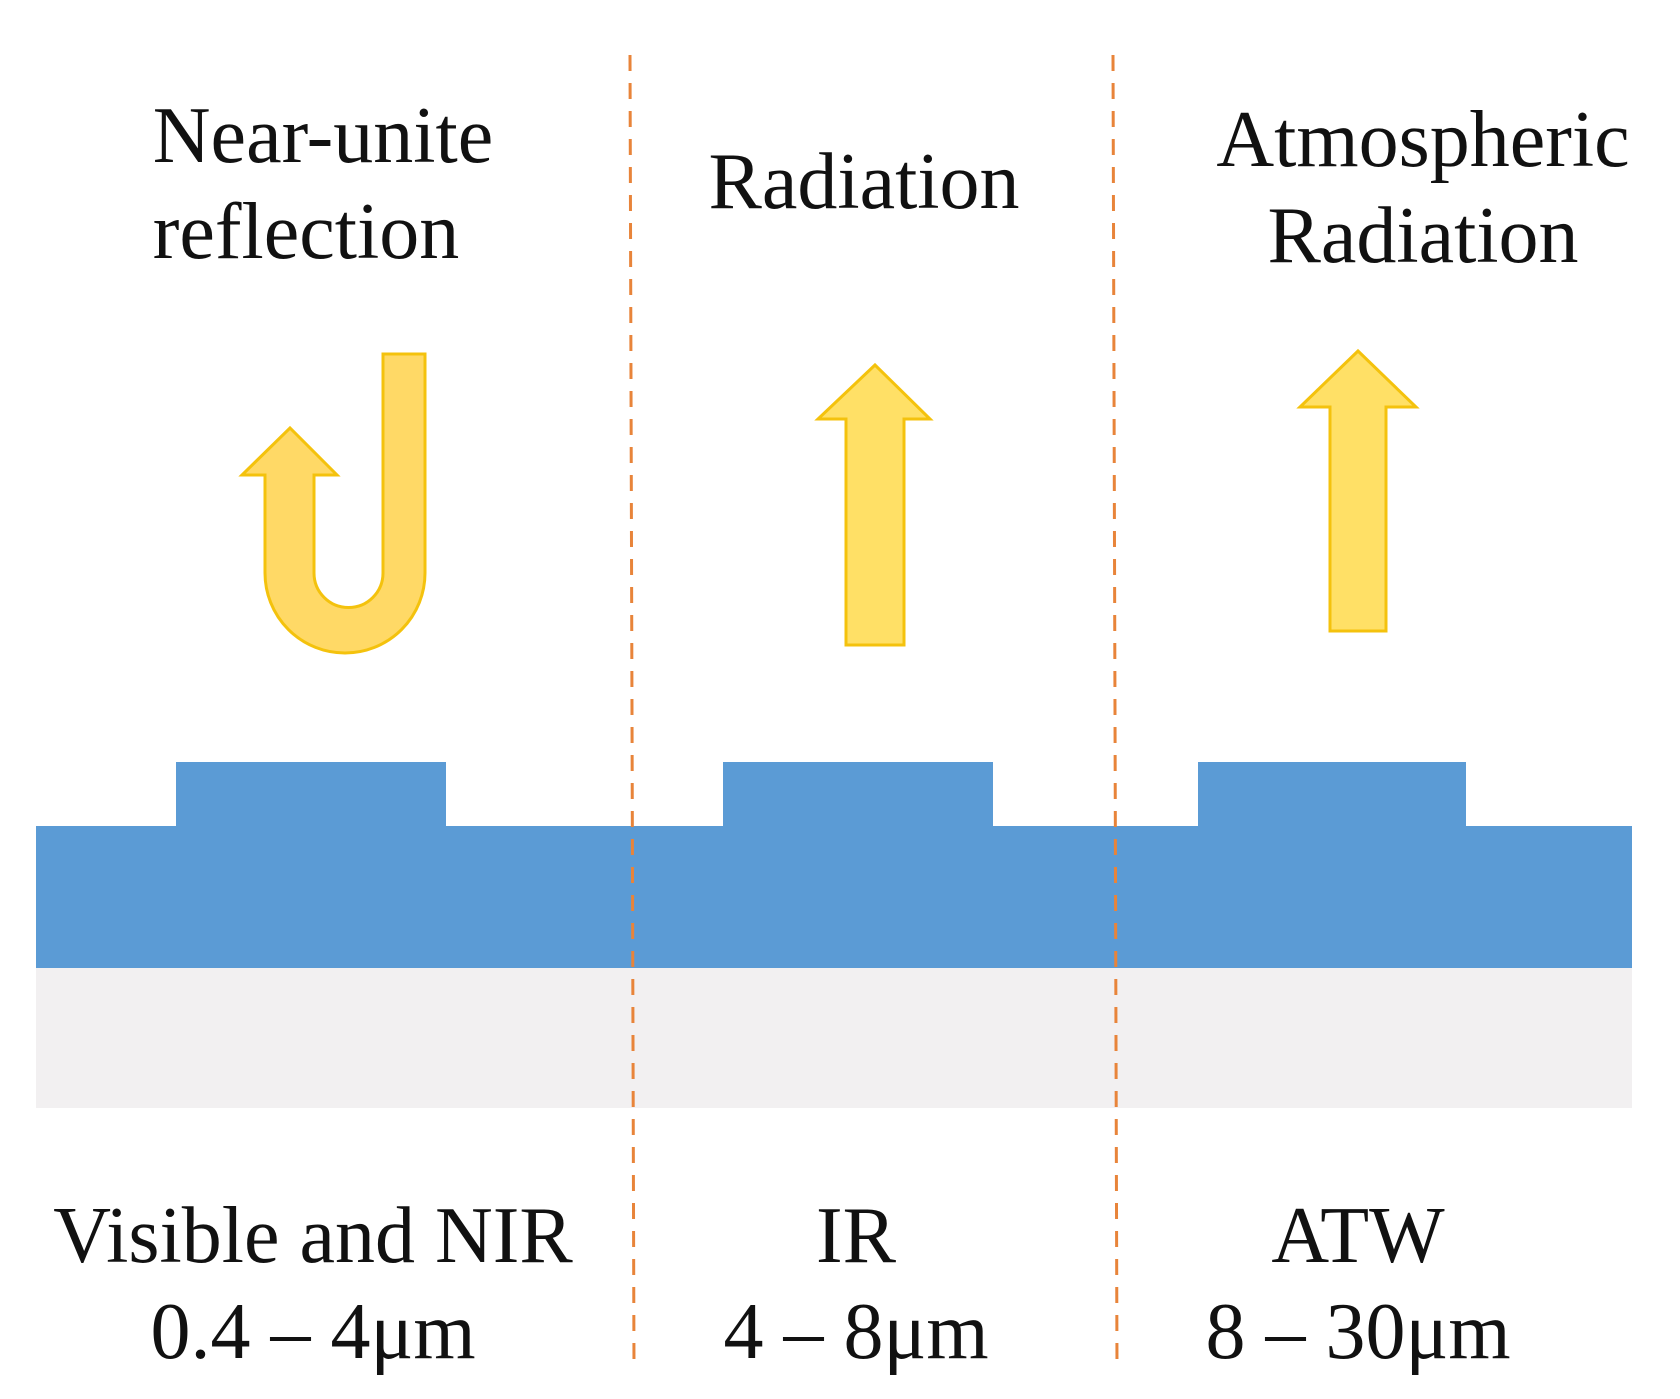 The height and width of the screenshot is (1399, 1680). I want to click on u-turn-arrow-icon, so click(332, 503).